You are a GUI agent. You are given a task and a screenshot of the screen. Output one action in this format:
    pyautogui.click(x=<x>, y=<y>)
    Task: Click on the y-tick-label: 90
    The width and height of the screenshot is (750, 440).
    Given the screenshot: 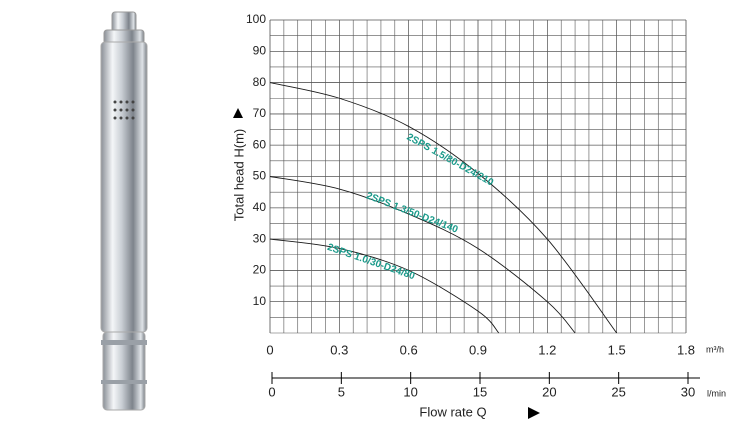 What is the action you would take?
    pyautogui.click(x=260, y=50)
    